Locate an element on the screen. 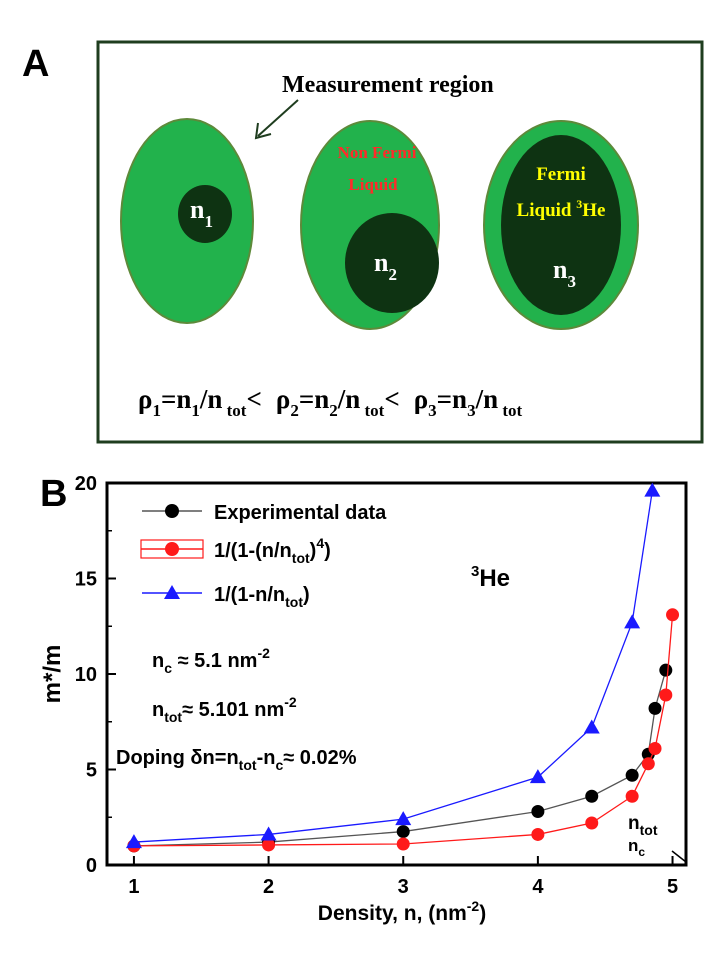 The height and width of the screenshot is (960, 720). x-tick-label: 4 is located at coordinates (538, 887).